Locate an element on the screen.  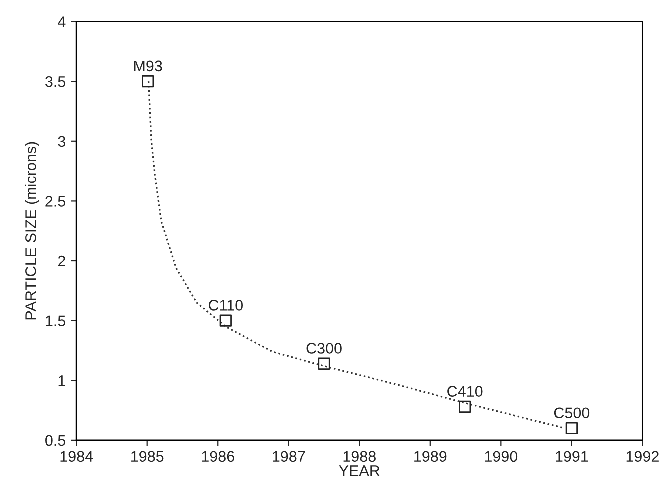
x-tick-label: 1987 is located at coordinates (289, 456).